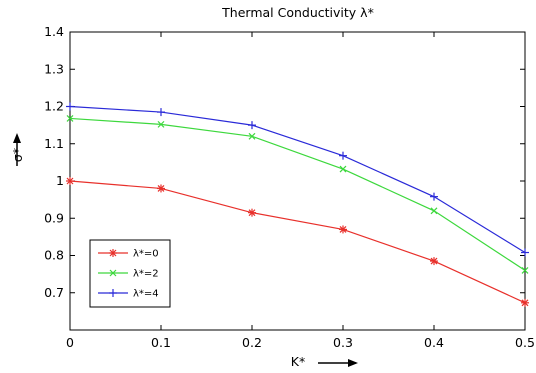 This screenshot has height=373, width=536. I want to click on y-tick-label: 1.1, so click(54, 143).